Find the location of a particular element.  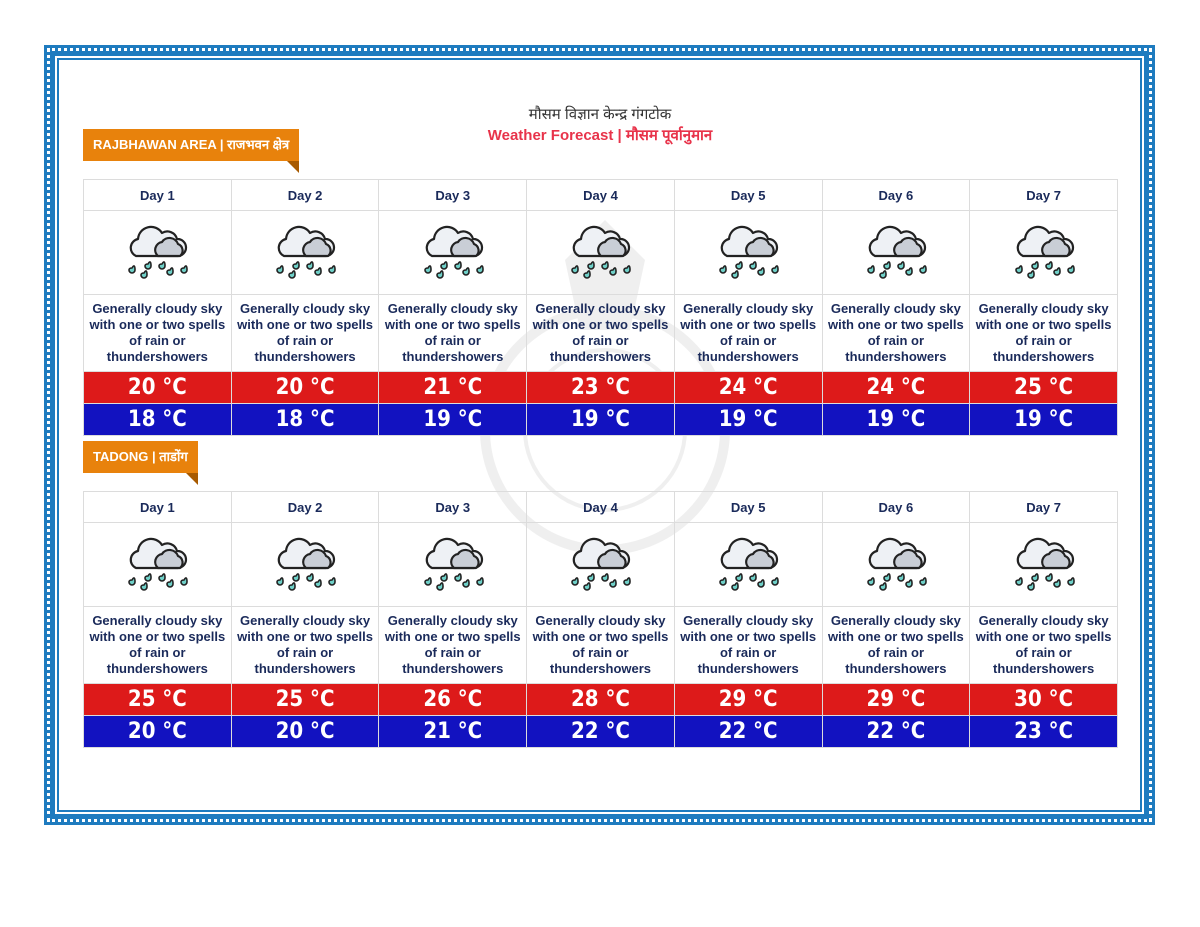

forecast-title: Weather Forecast | मौसम पूर्वानुमान is located at coordinates (600, 135).